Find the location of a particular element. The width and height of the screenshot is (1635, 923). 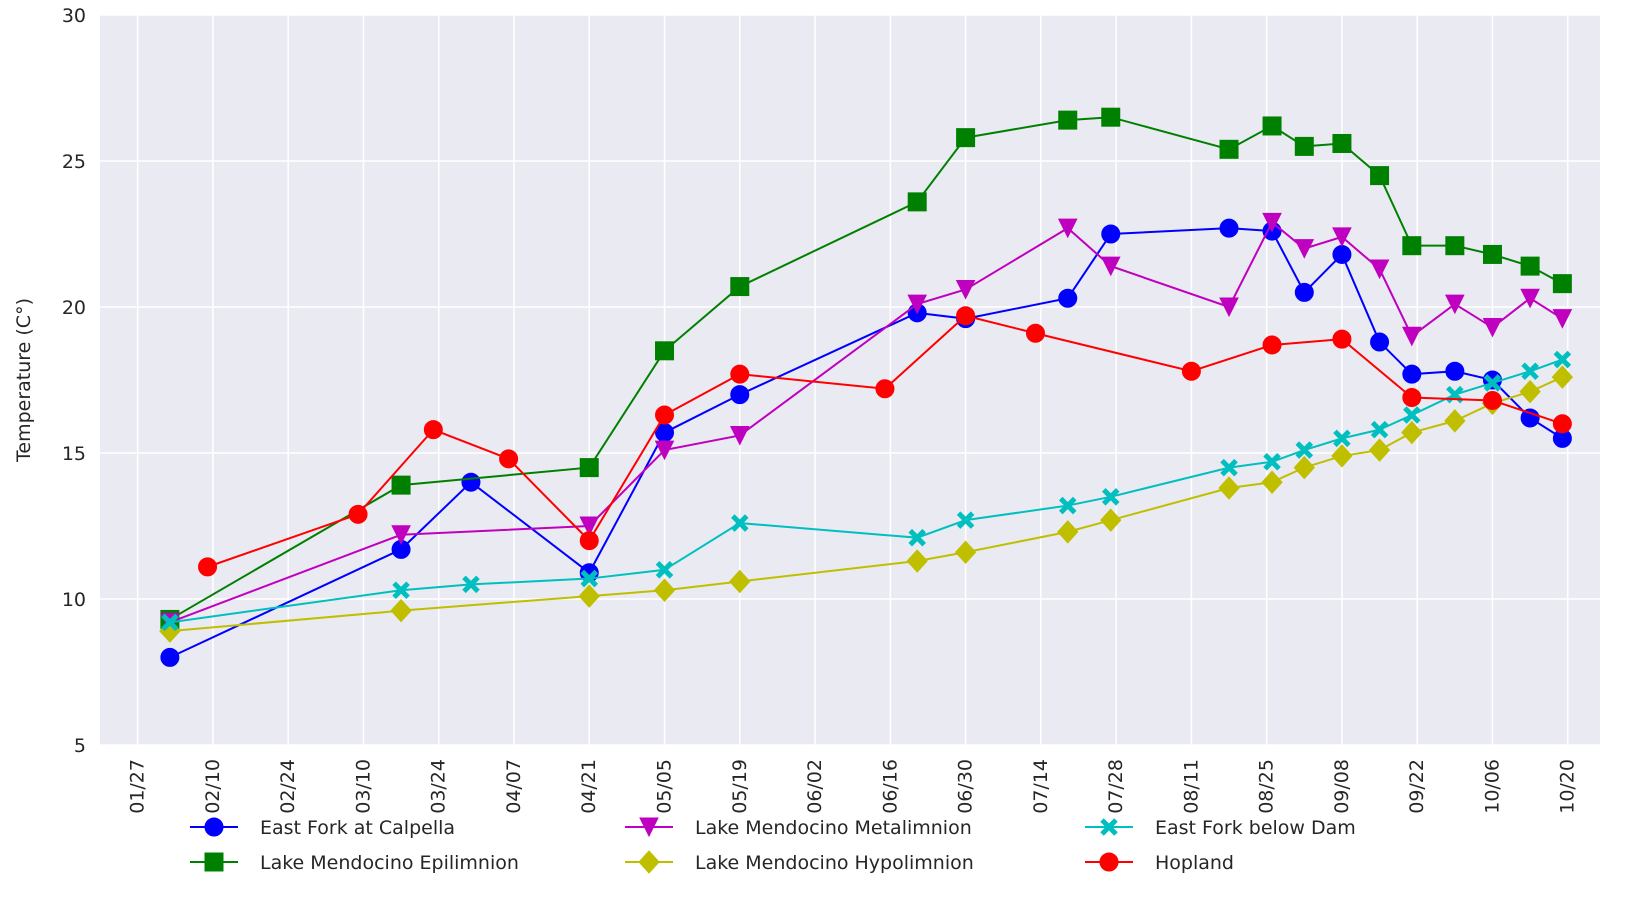

x-tick-label: 04/07 is located at coordinates (514, 786).